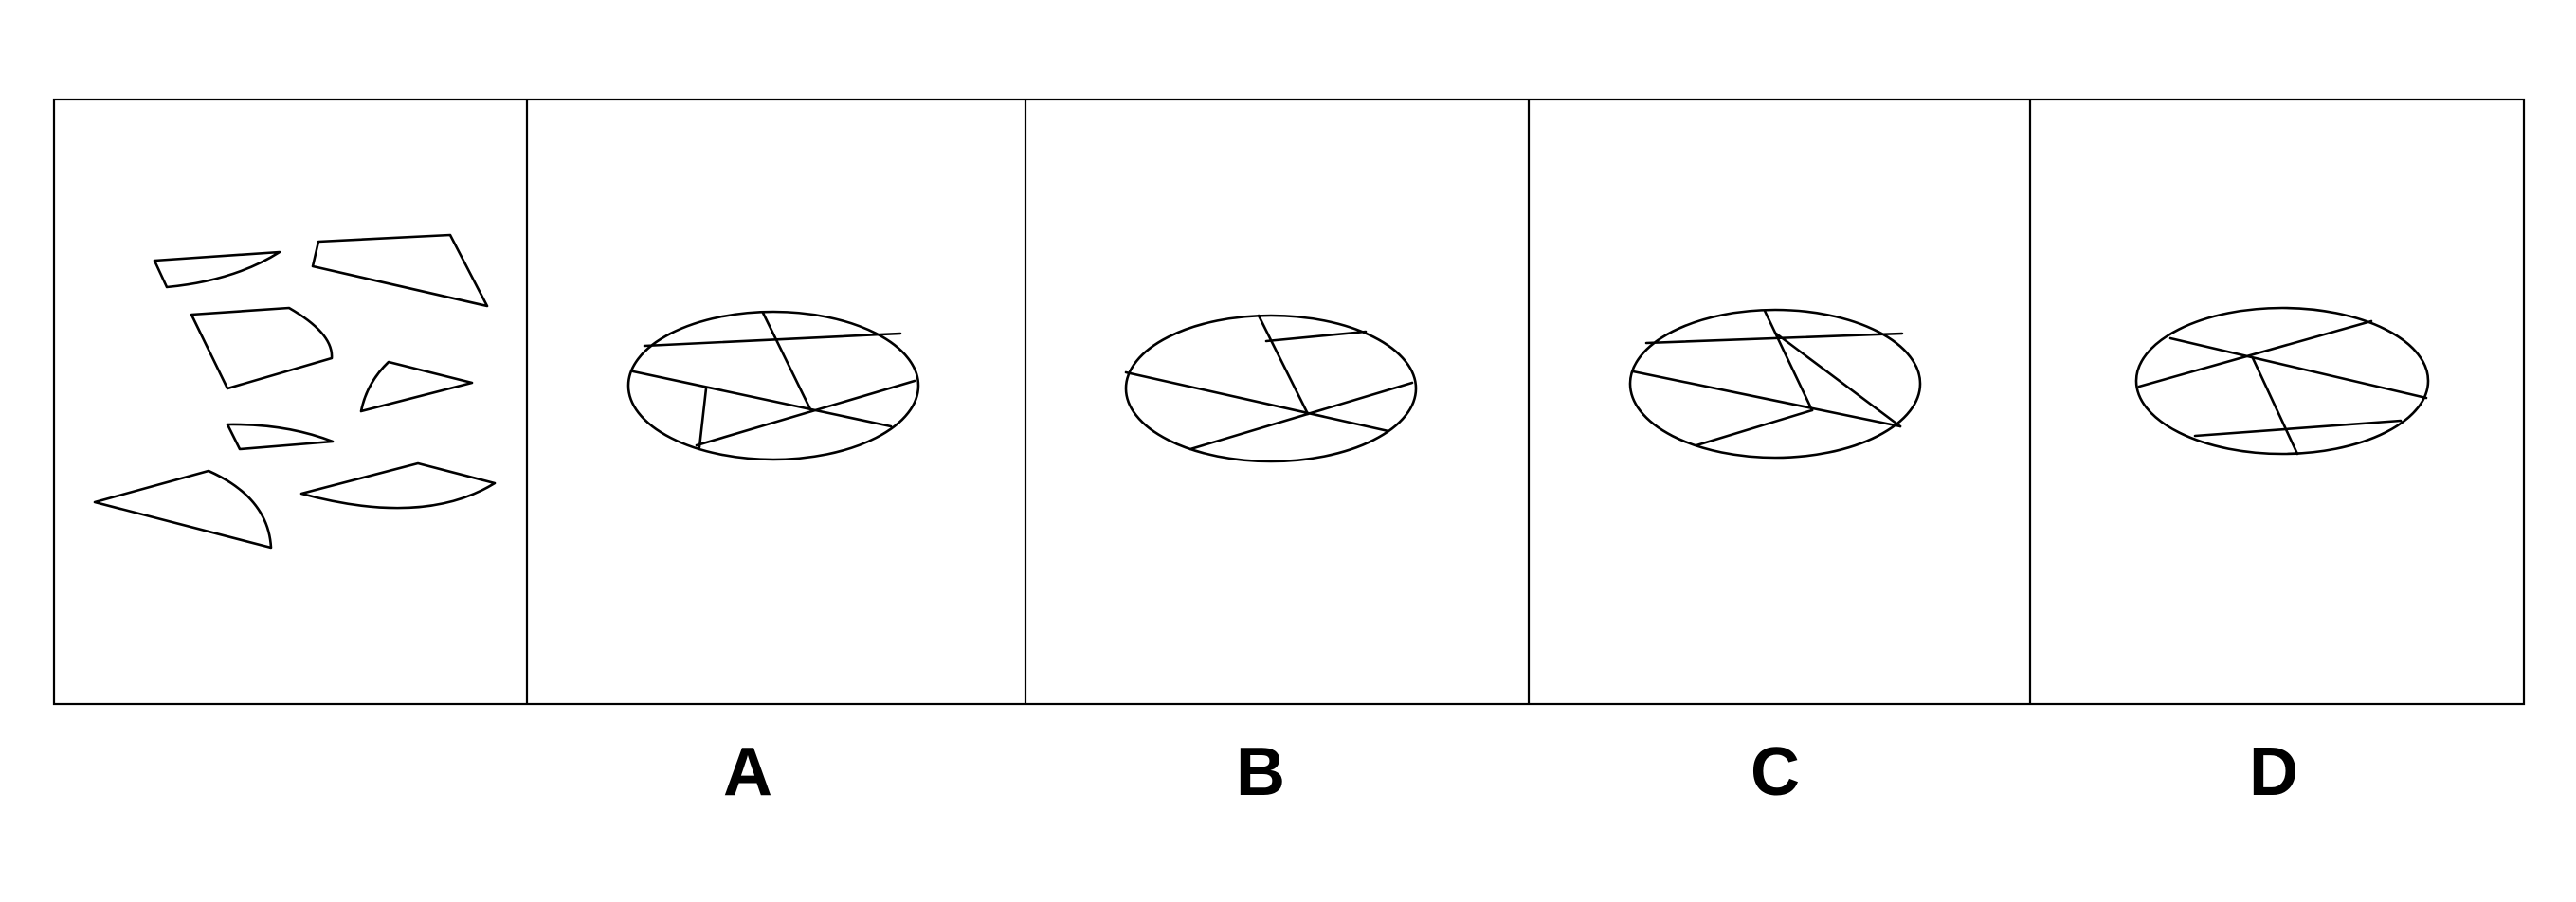 This screenshot has height=902, width=2576. What do you see at coordinates (295, 391) in the screenshot?
I see `question-panel` at bounding box center [295, 391].